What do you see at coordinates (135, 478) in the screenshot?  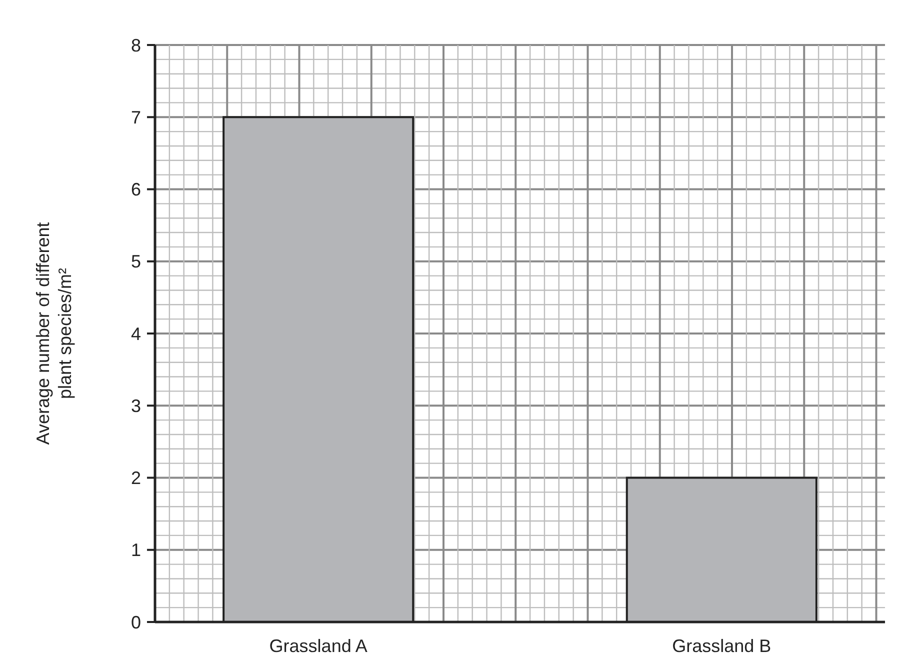 I see `y-tick-label: 2` at bounding box center [135, 478].